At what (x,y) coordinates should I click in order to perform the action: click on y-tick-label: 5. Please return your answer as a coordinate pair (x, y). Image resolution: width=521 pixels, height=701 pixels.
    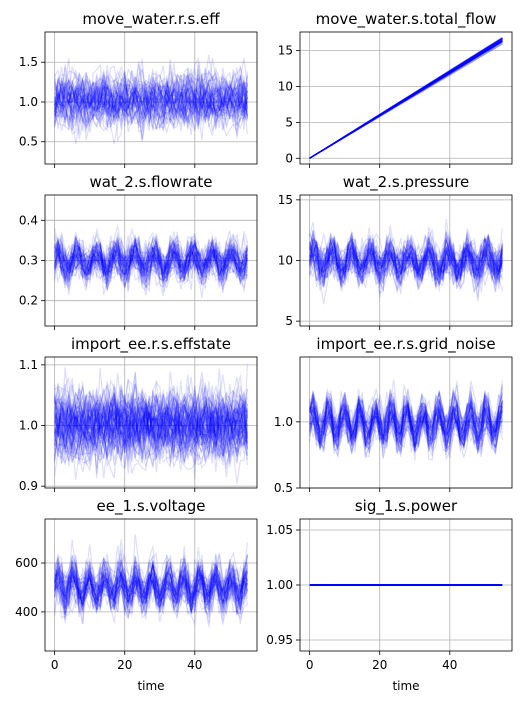
    Looking at the image, I should click on (289, 122).